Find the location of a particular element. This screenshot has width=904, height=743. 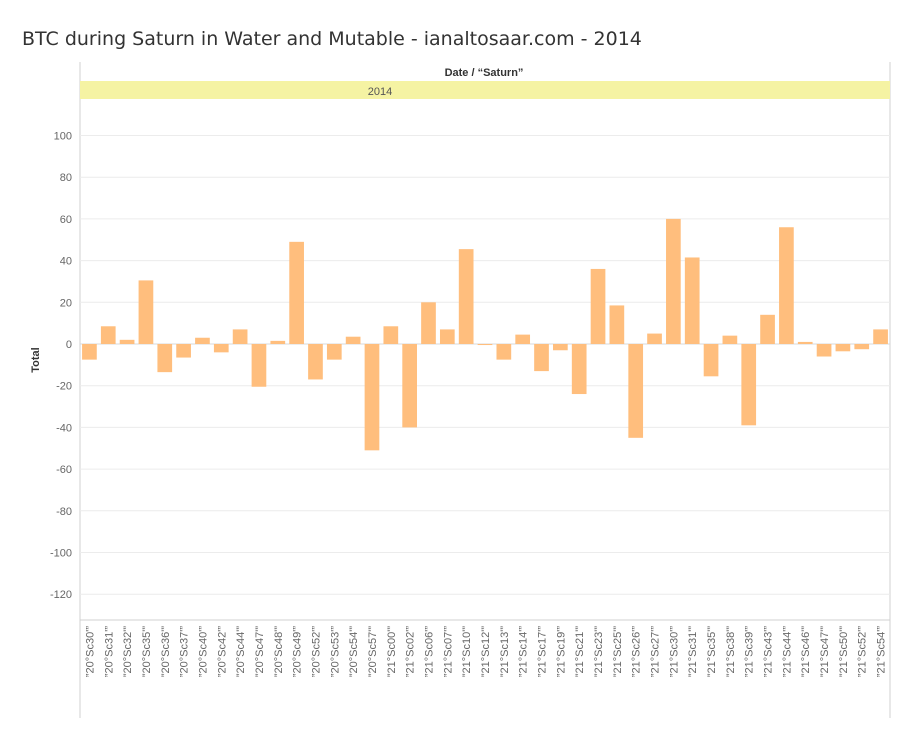

x-tick-label: ”20°Sc35'” is located at coordinates (147, 651).